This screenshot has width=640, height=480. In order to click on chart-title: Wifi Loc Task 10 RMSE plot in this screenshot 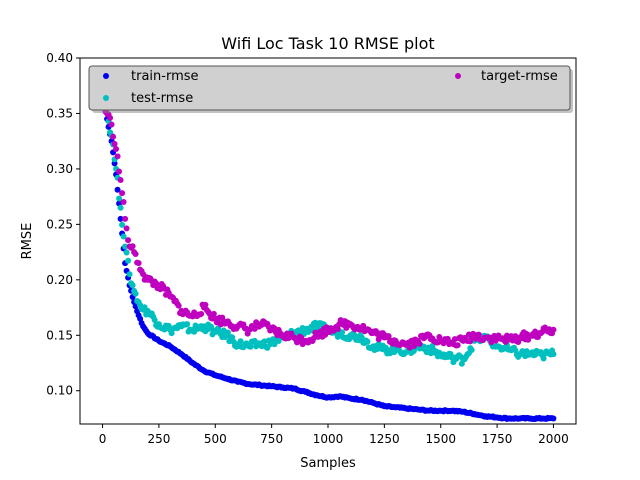, I will do `click(327, 43)`.